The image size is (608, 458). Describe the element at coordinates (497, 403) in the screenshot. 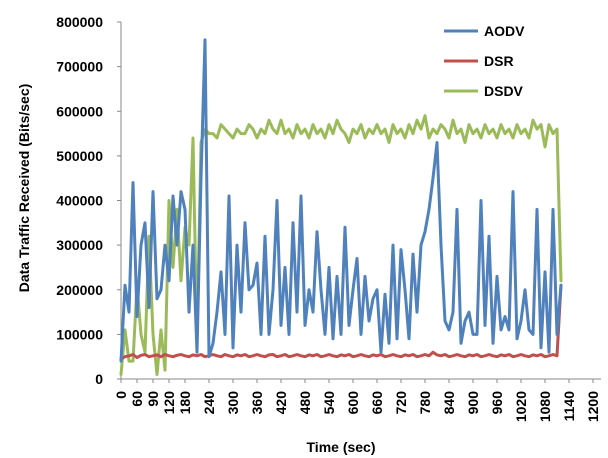

I see `x-tick-label: 960` at that location.